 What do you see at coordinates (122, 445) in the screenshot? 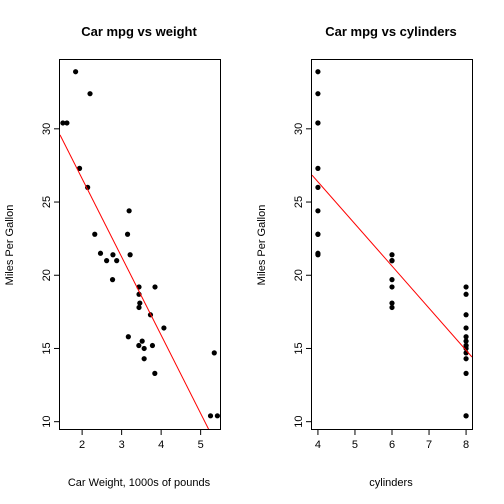
I see `x-tick-label: 3` at bounding box center [122, 445].